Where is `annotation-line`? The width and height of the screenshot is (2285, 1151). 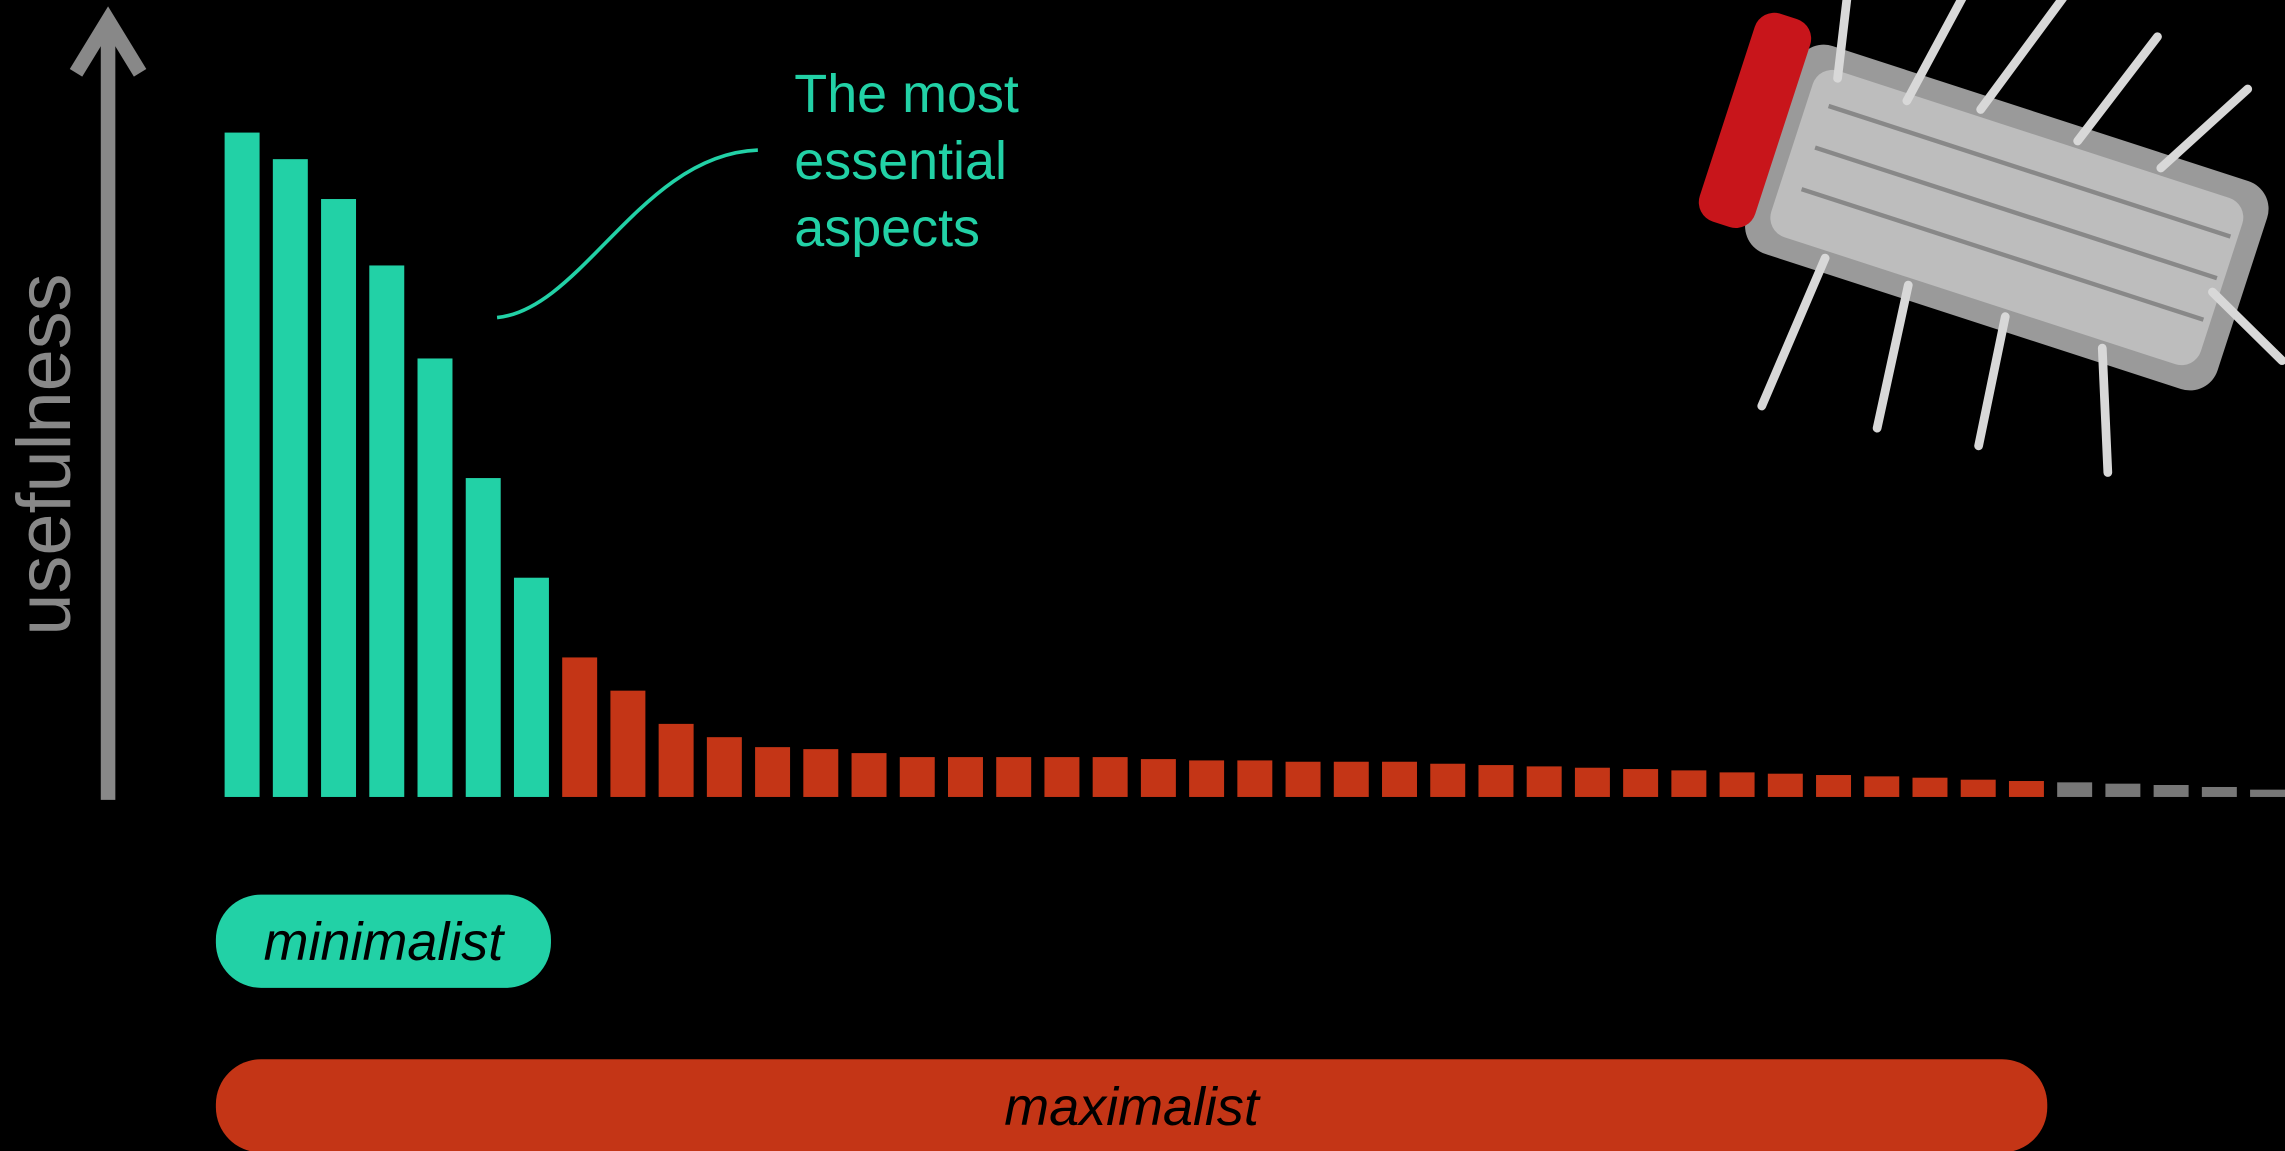
annotation-line is located at coordinates (627, 234).